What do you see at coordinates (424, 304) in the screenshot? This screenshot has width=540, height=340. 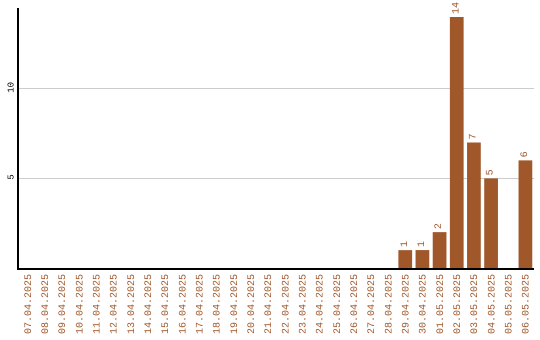 I see `x-tick-label: 30.04.2025` at bounding box center [424, 304].